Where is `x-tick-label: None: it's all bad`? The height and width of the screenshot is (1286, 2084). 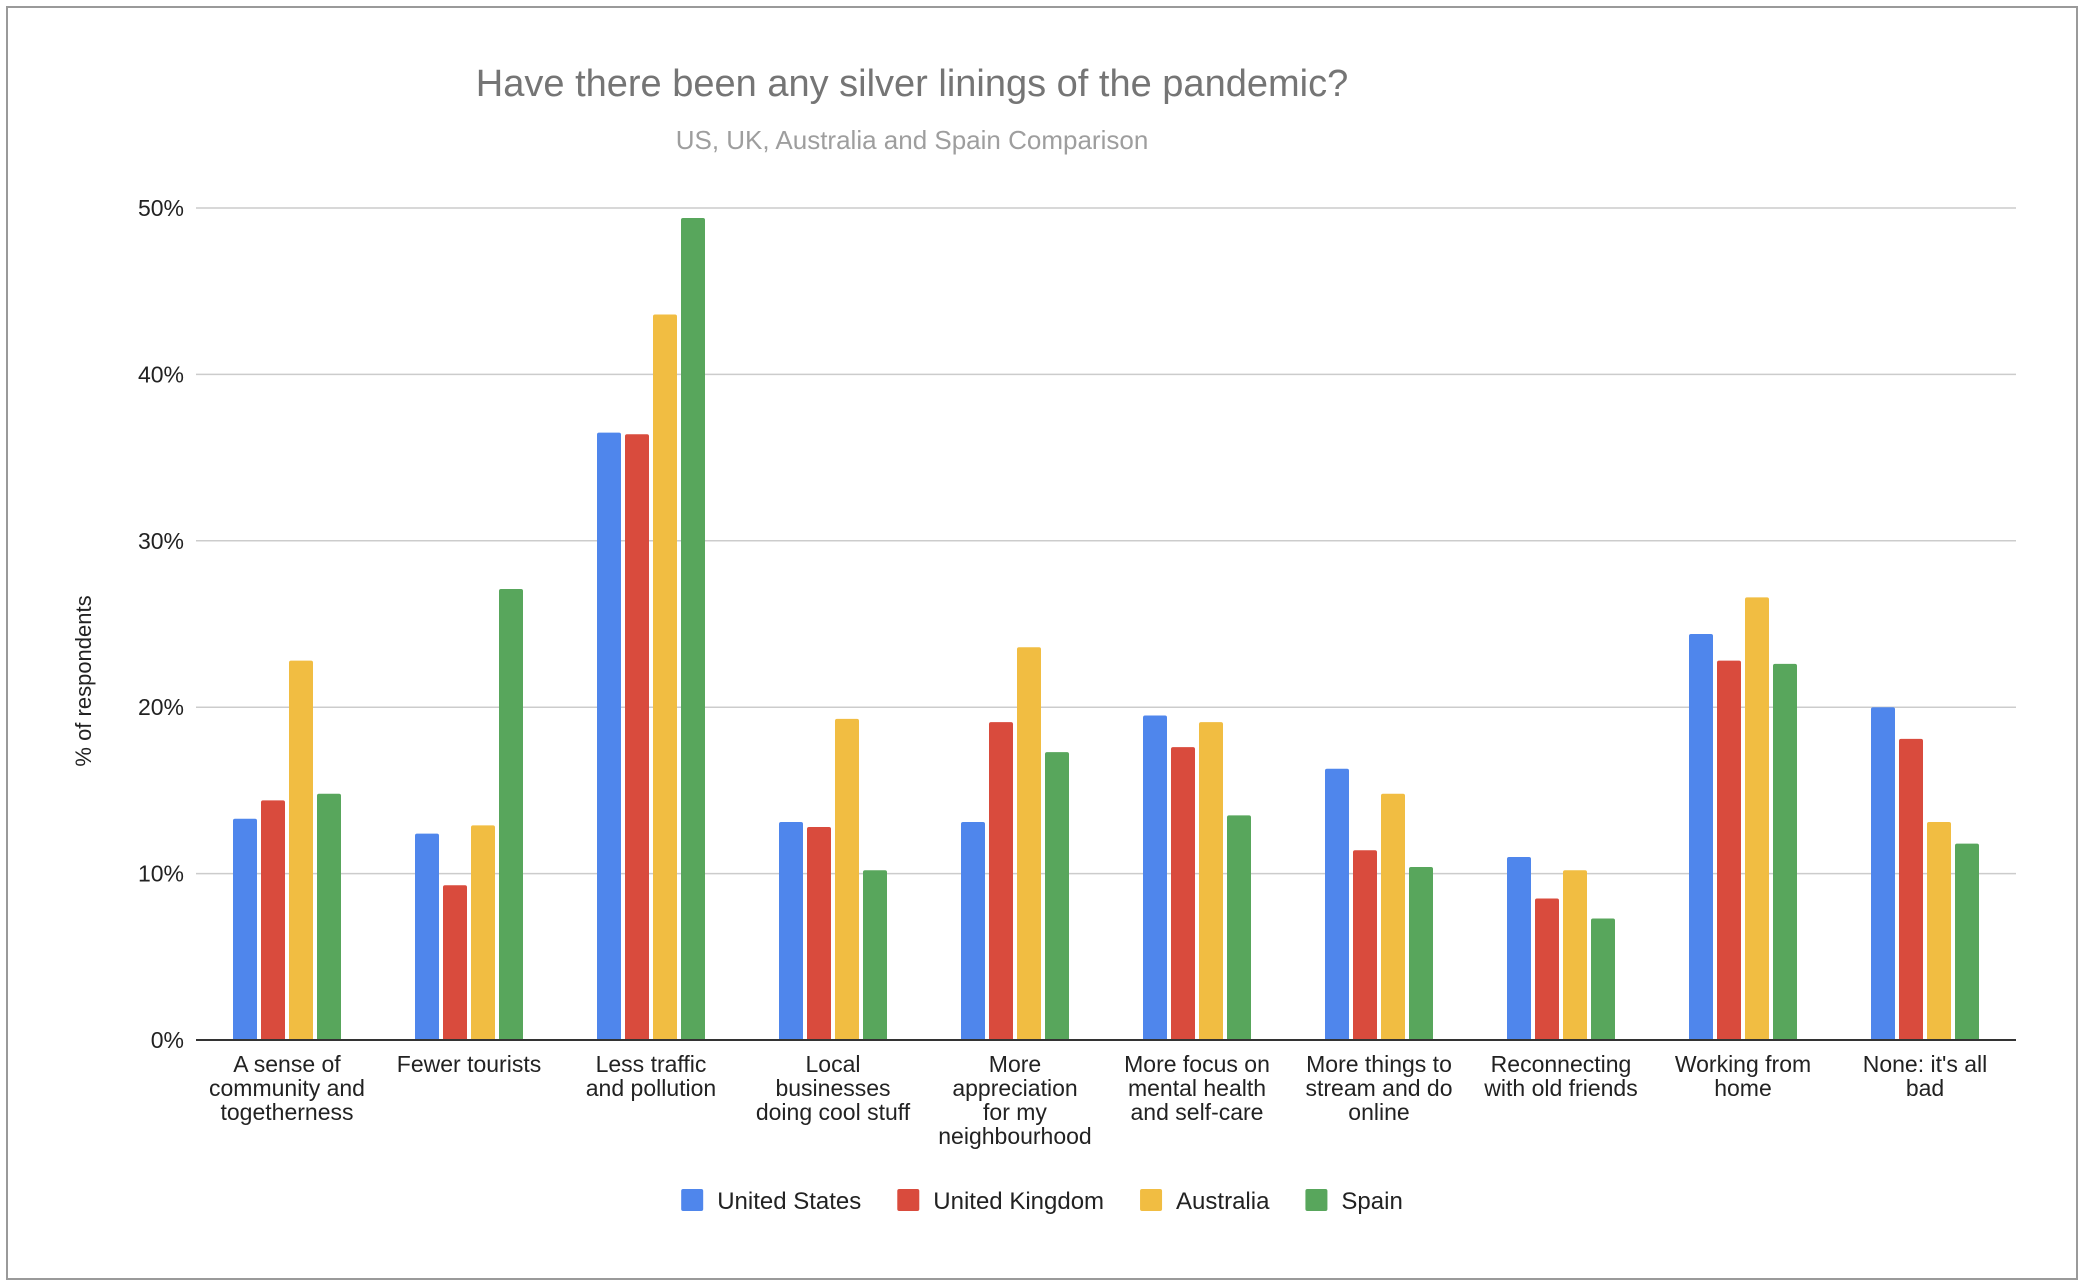 x-tick-label: None: it's all bad is located at coordinates (1925, 1076).